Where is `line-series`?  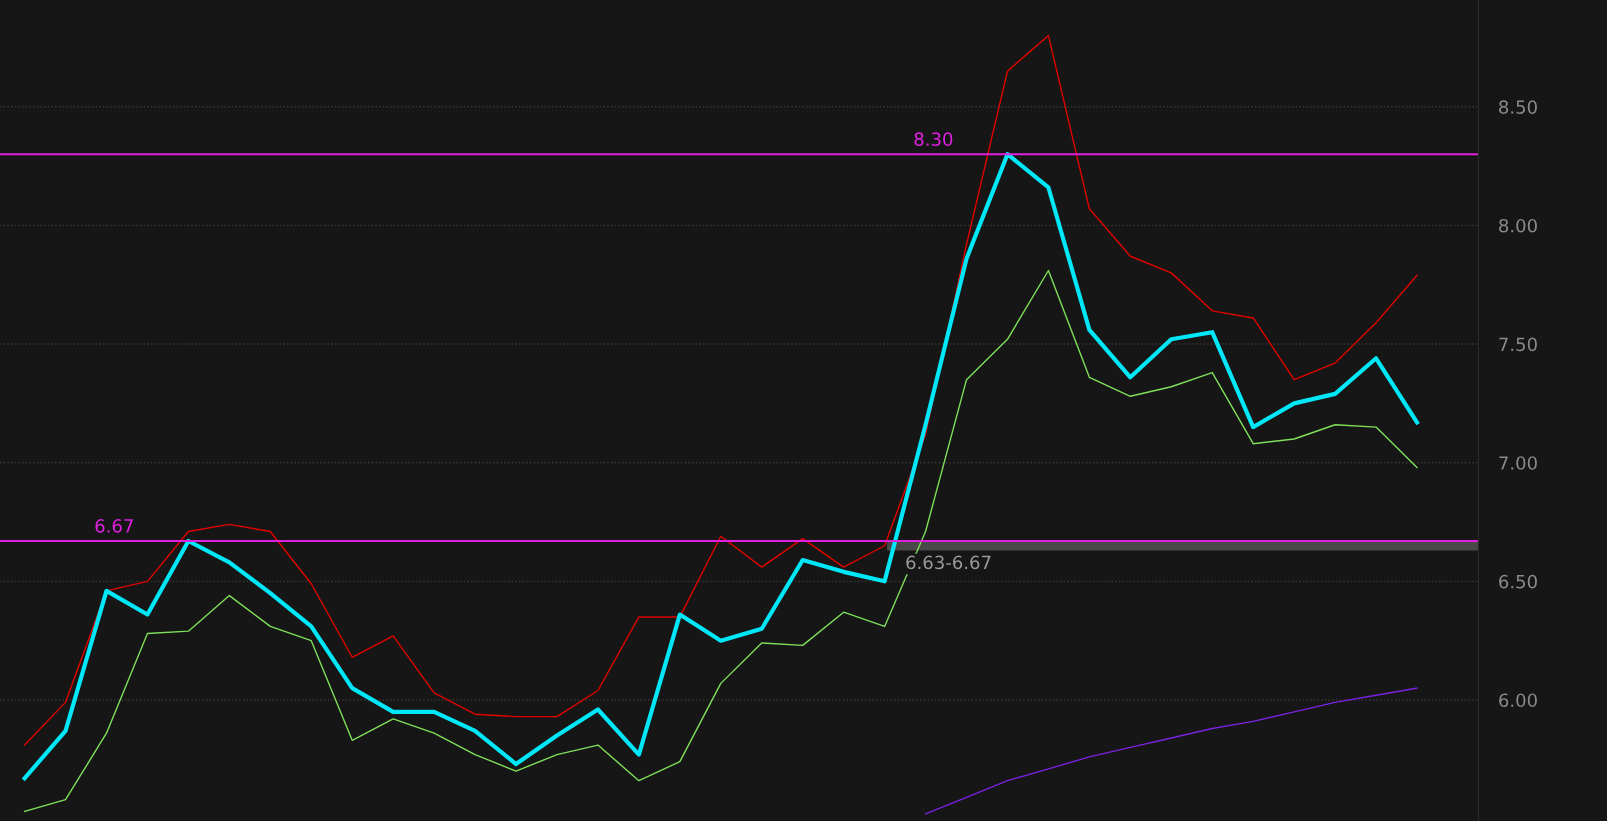
line-series is located at coordinates (1171, 751).